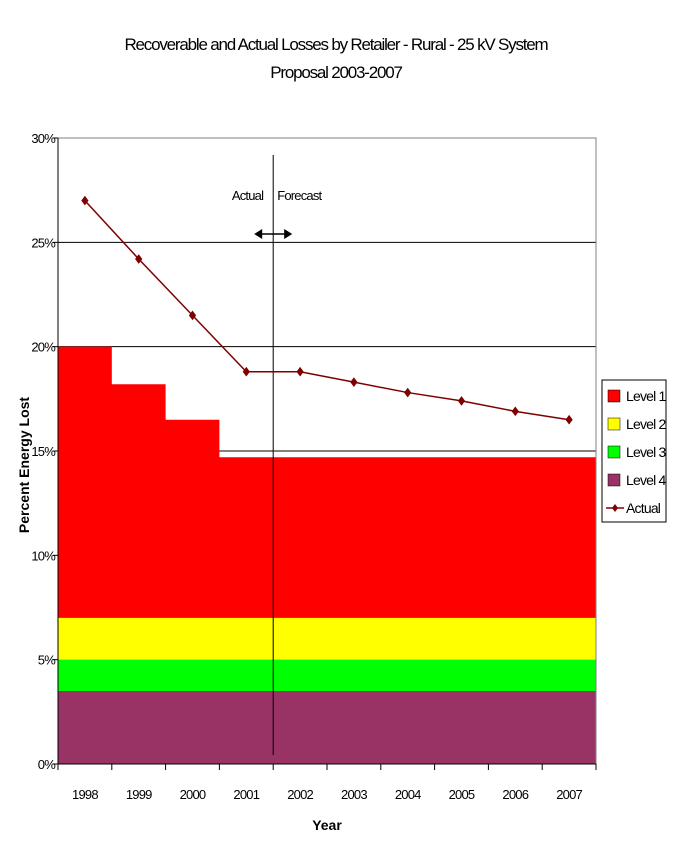 Image resolution: width=673 pixels, height=862 pixels. Describe the element at coordinates (300, 794) in the screenshot. I see `x-tick-label: 2002` at that location.